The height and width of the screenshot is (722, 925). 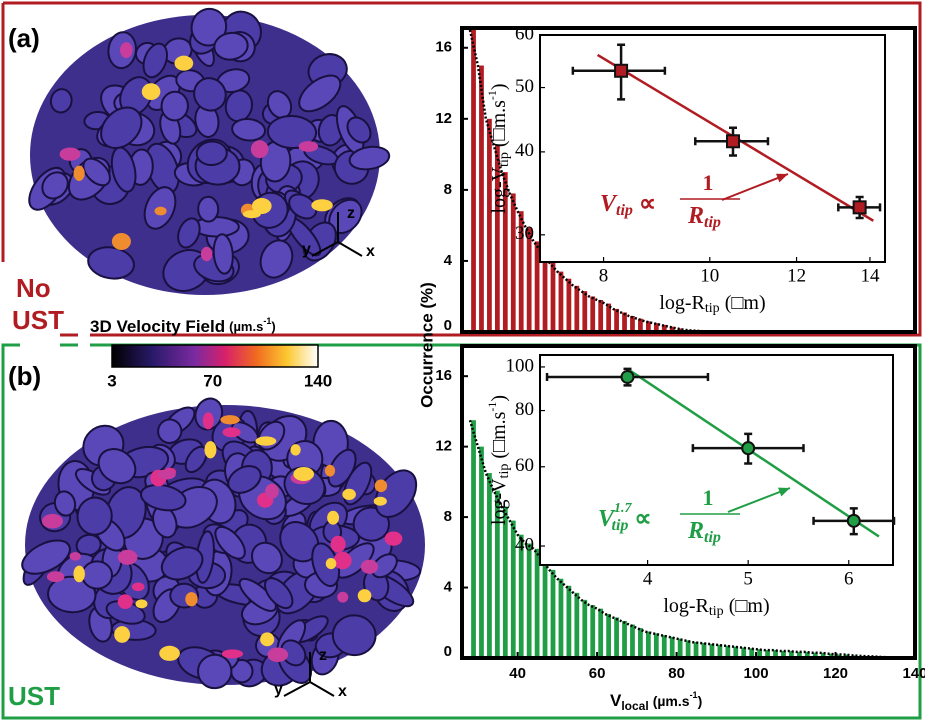 I want to click on y-tick-label: 12, so click(x=443, y=118).